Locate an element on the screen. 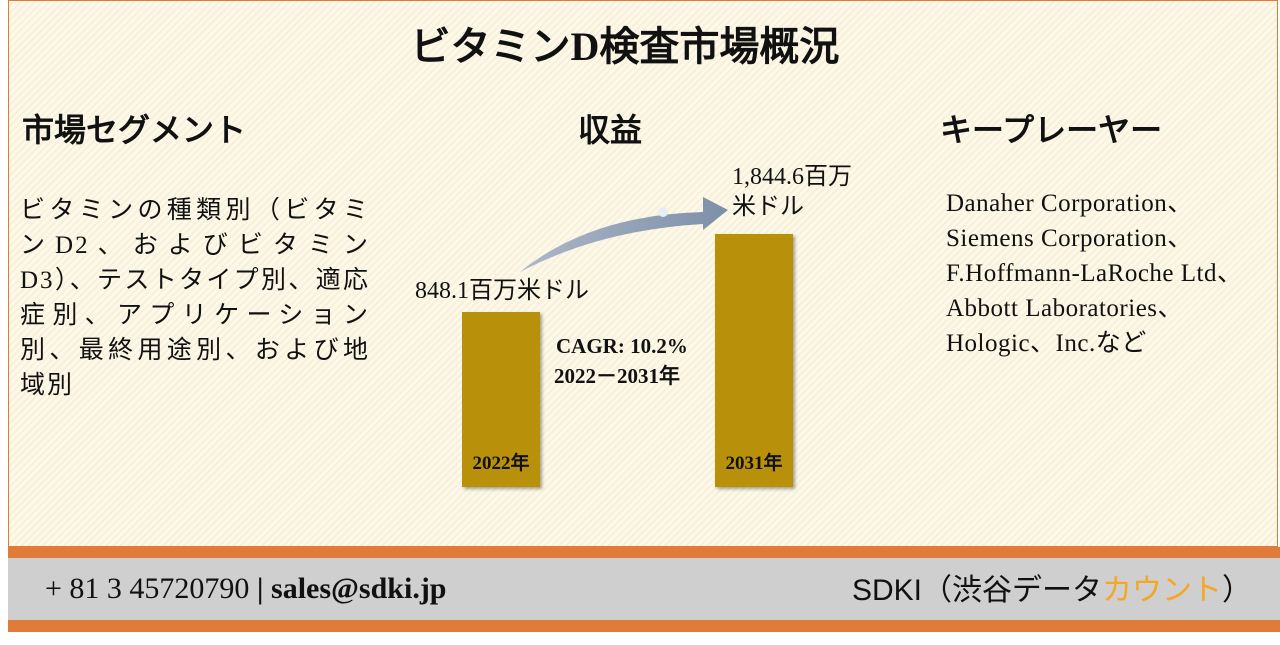  arrow-shape is located at coordinates (624, 234).